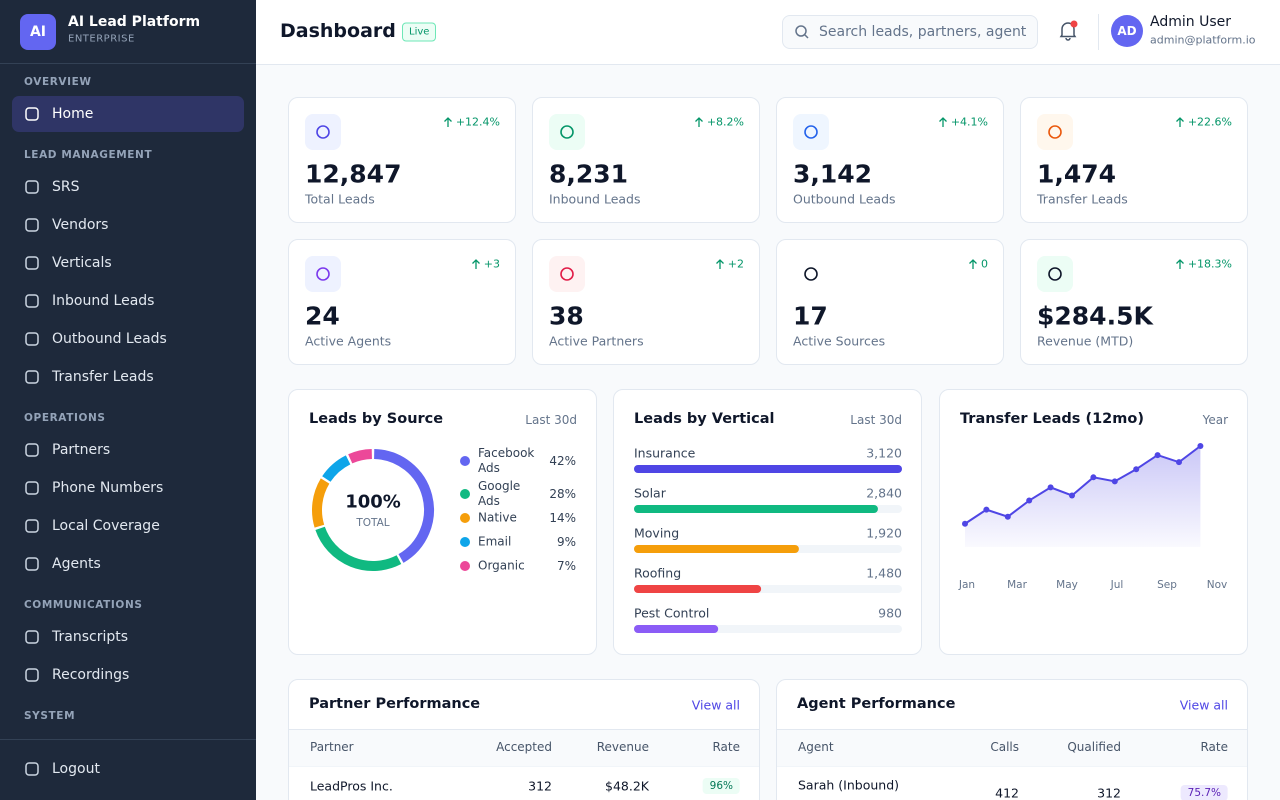 This screenshot has width=1280, height=800. I want to click on nav-item: Outbound Leads, so click(128, 339).